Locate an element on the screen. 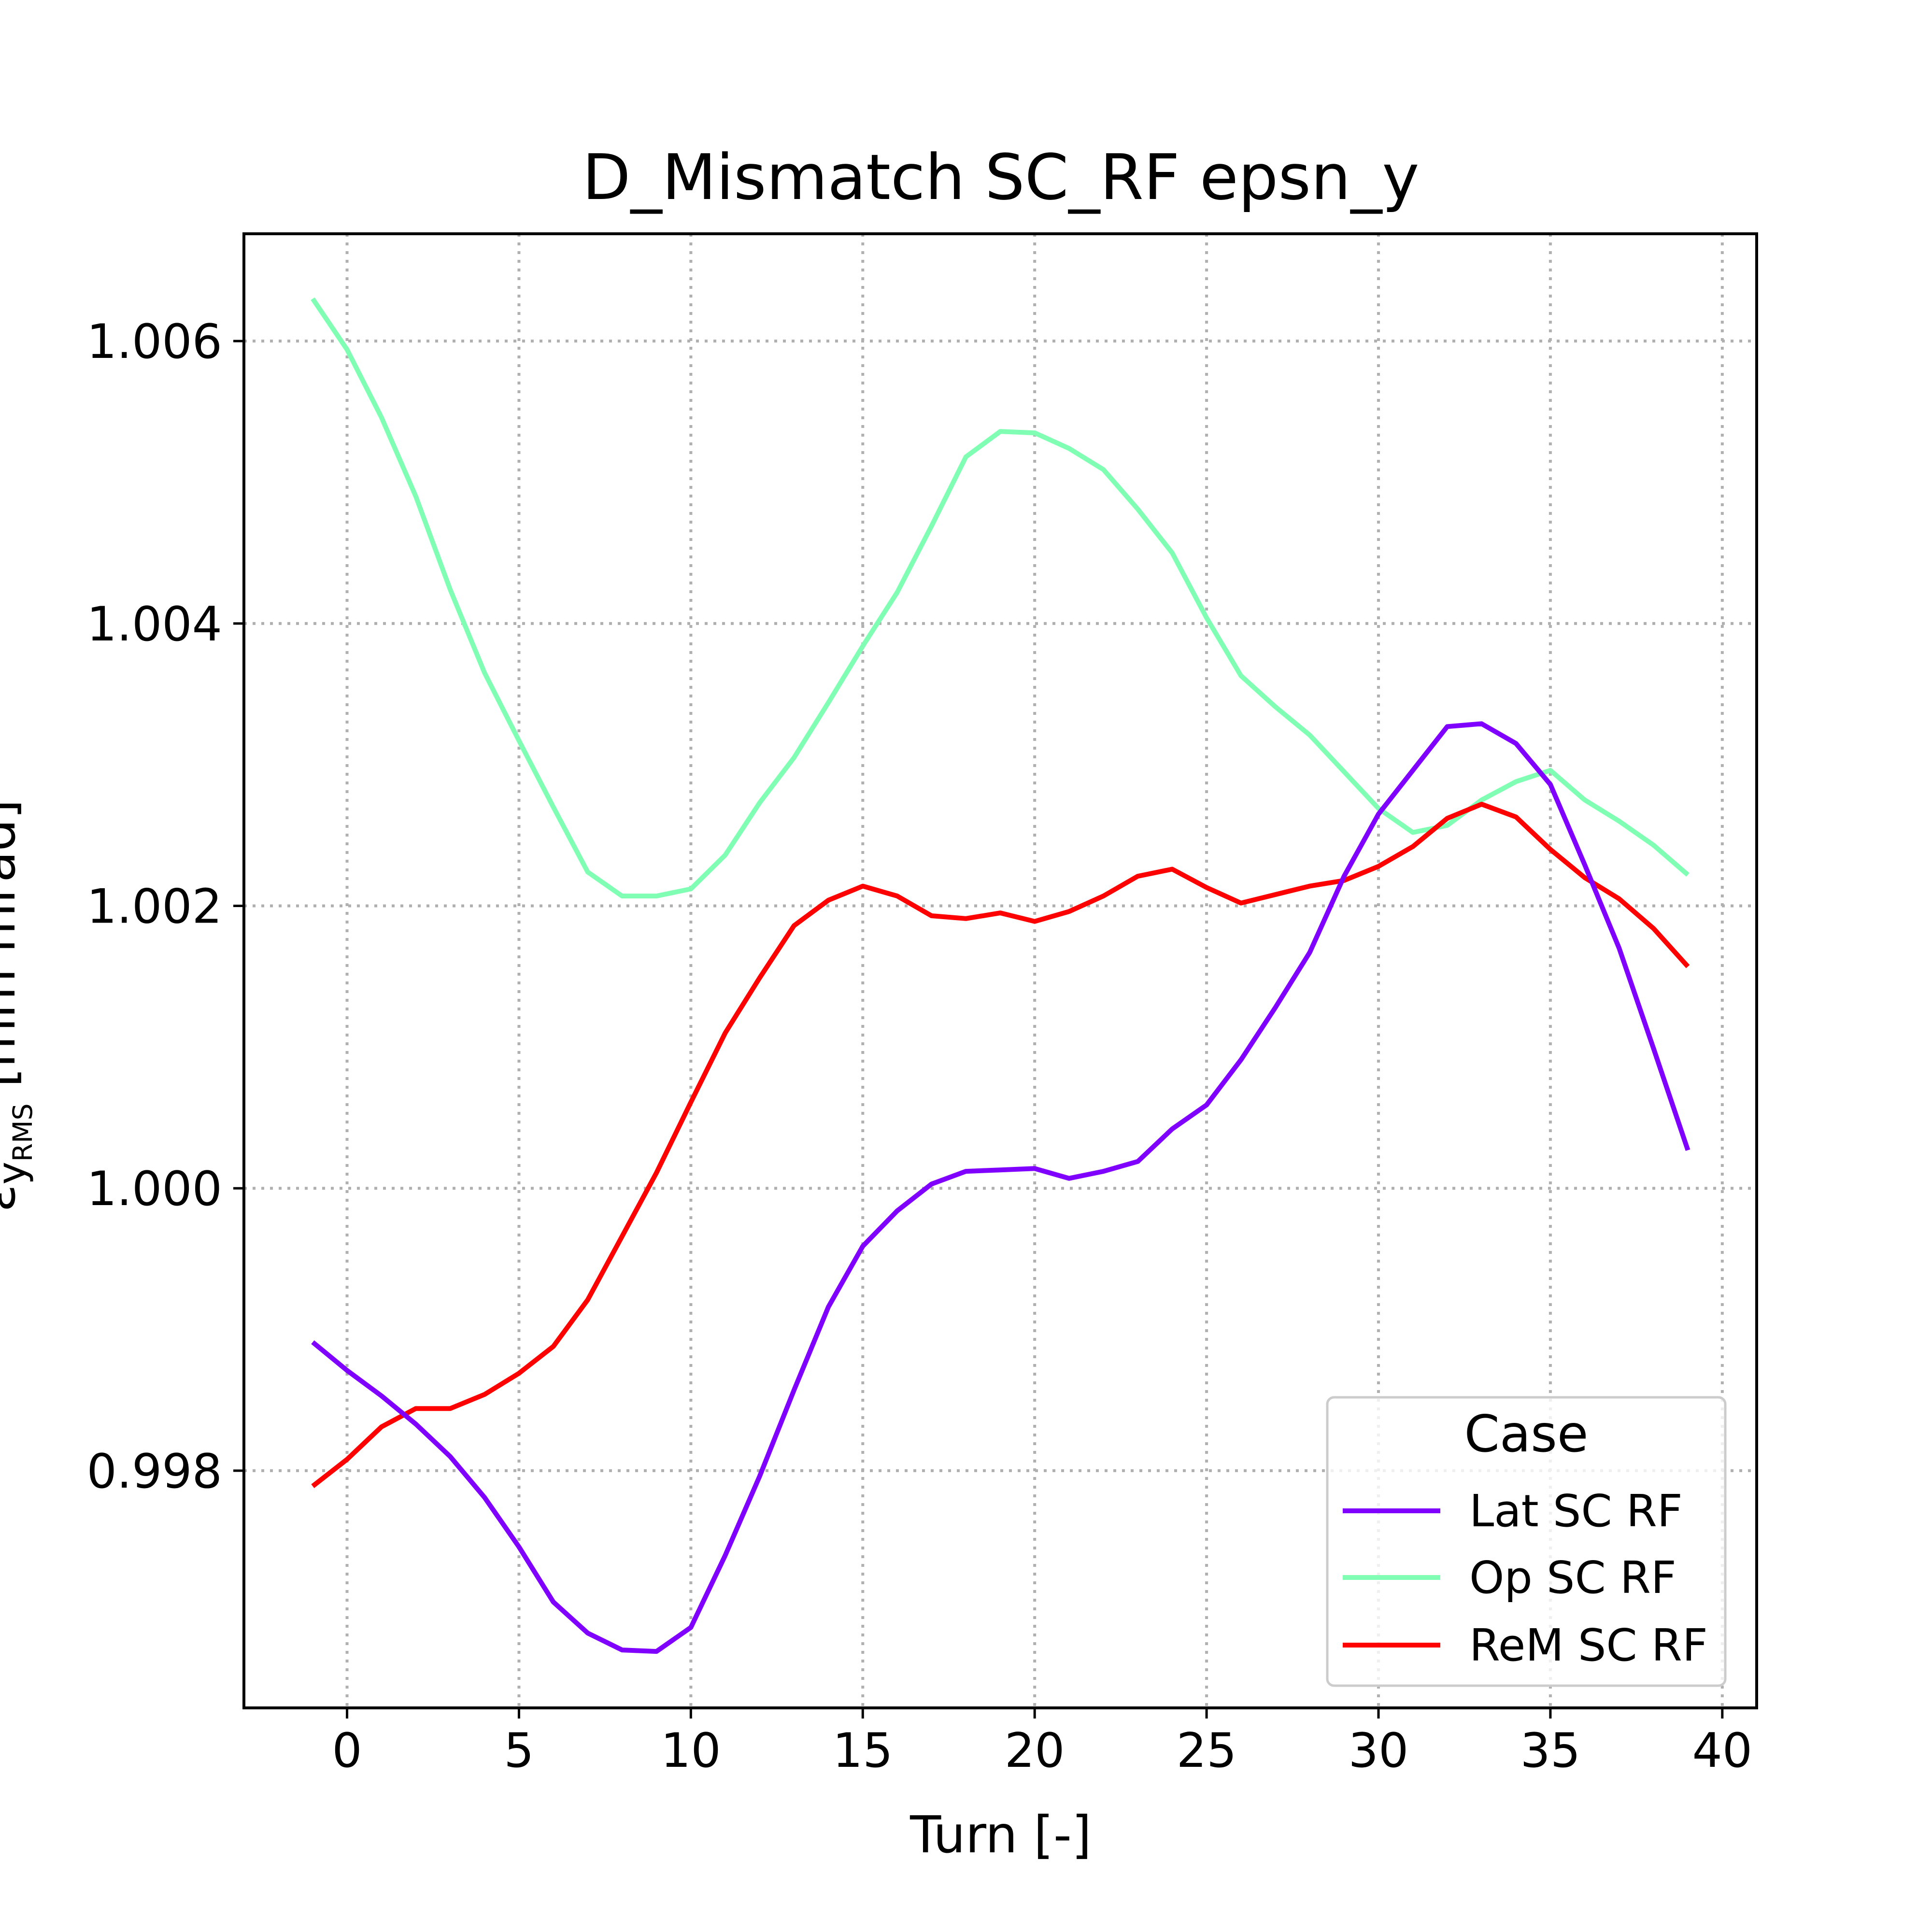 The image size is (1932, 1932). chart-title: D_Mismatch SC_RF epsn_y is located at coordinates (1001, 177).